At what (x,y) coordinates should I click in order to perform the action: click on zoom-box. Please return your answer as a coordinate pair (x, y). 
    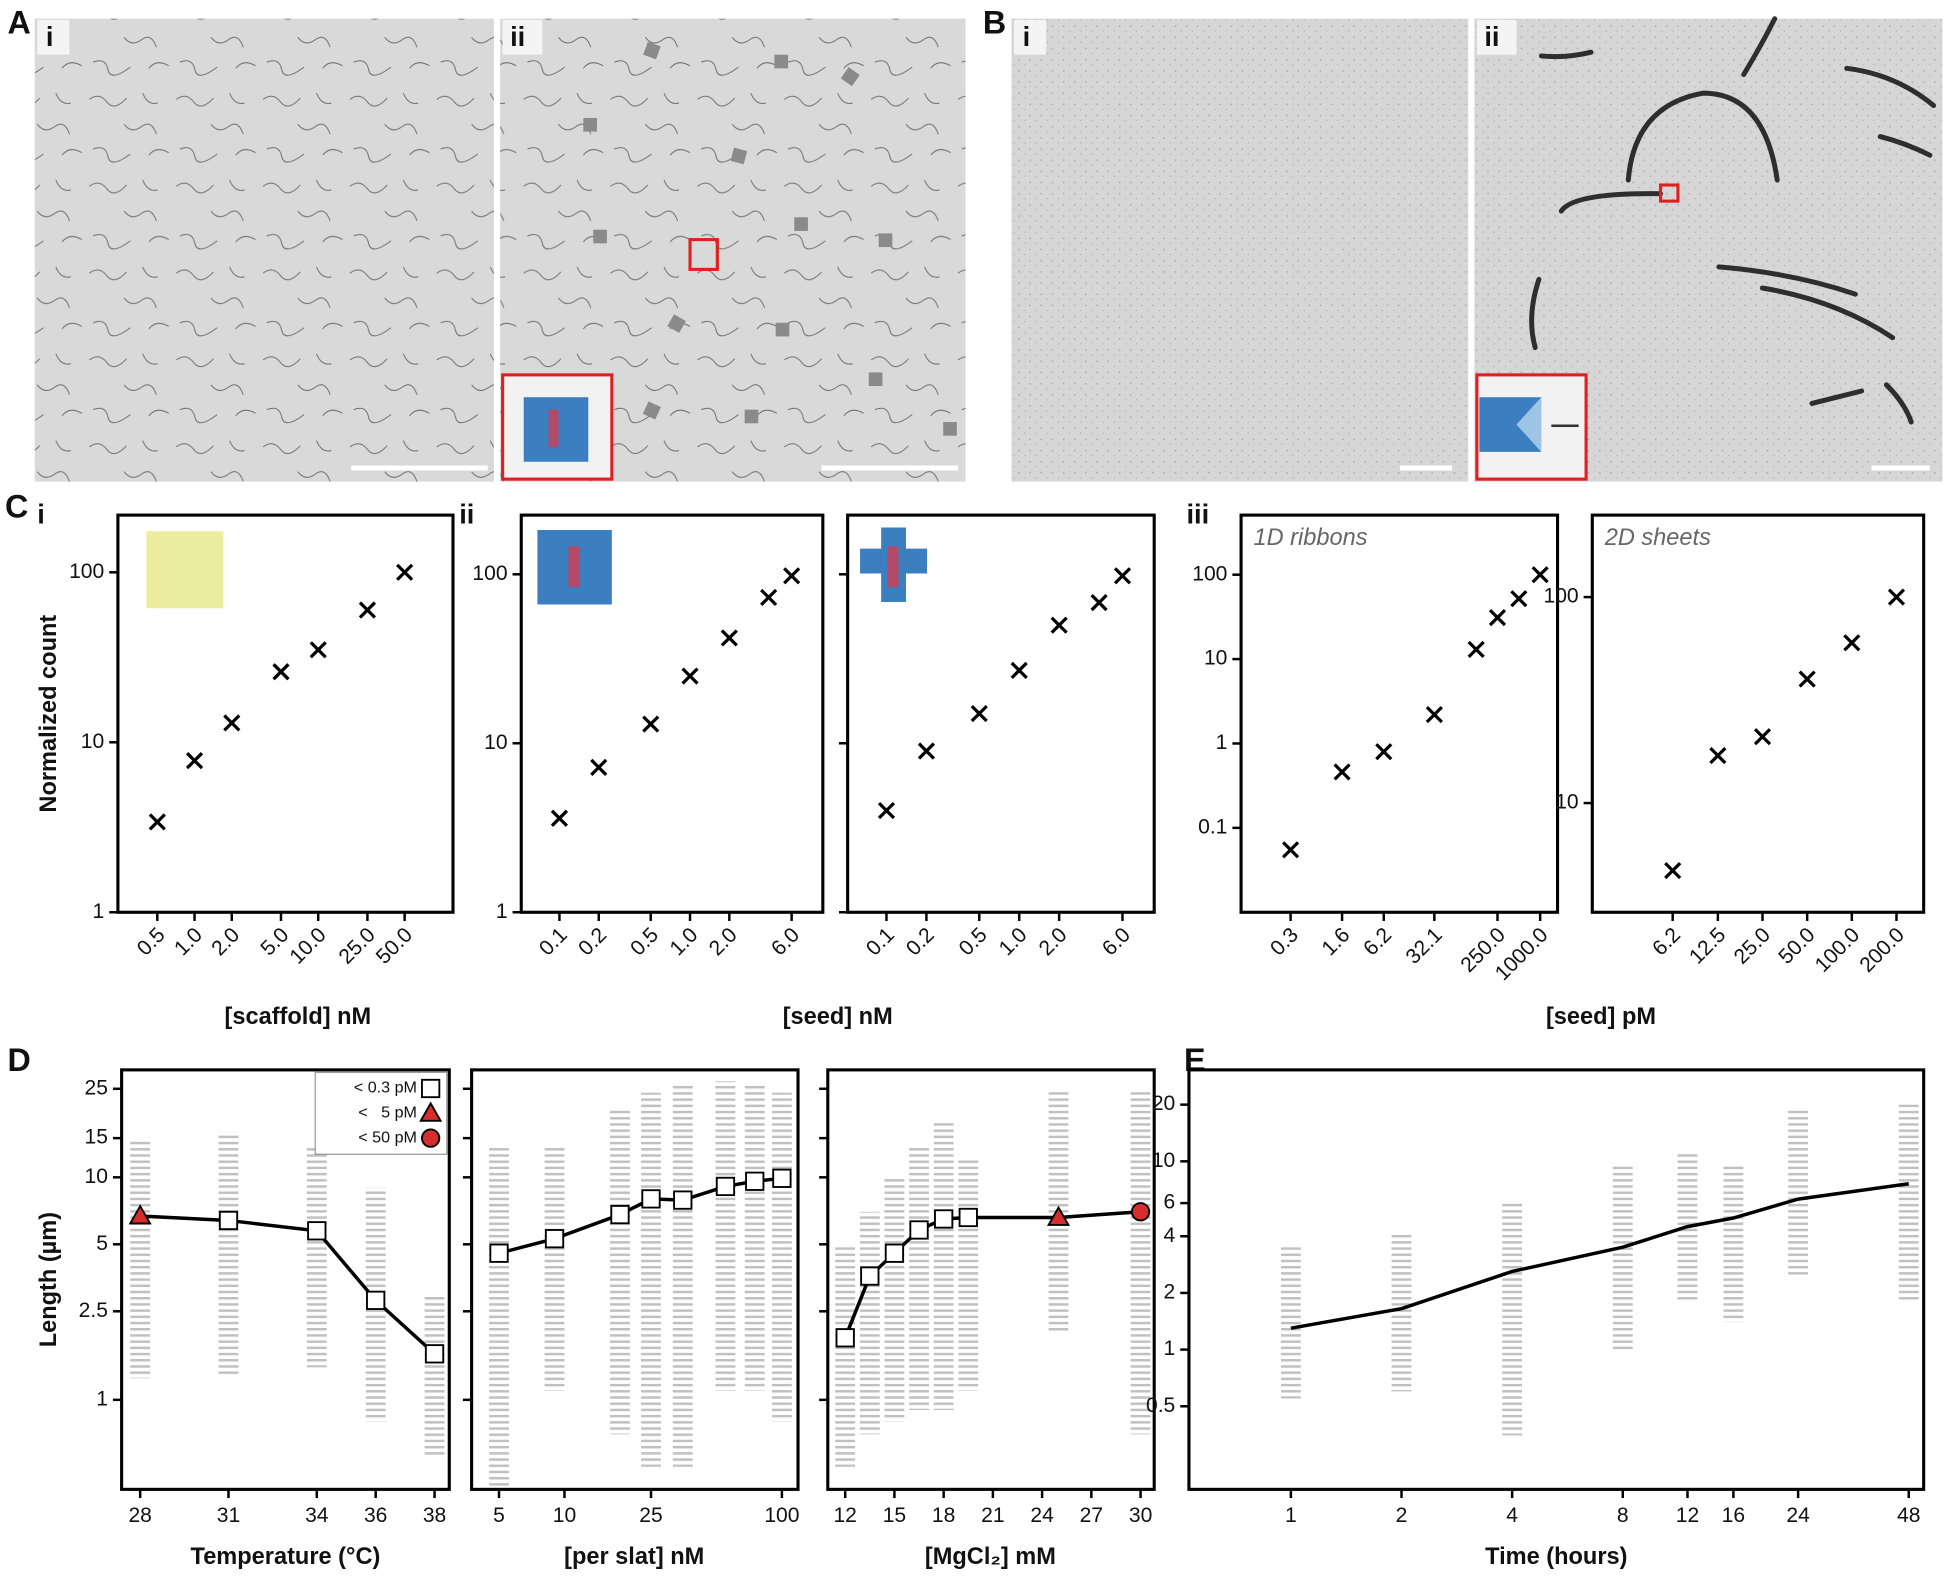
    Looking at the image, I should click on (703, 254).